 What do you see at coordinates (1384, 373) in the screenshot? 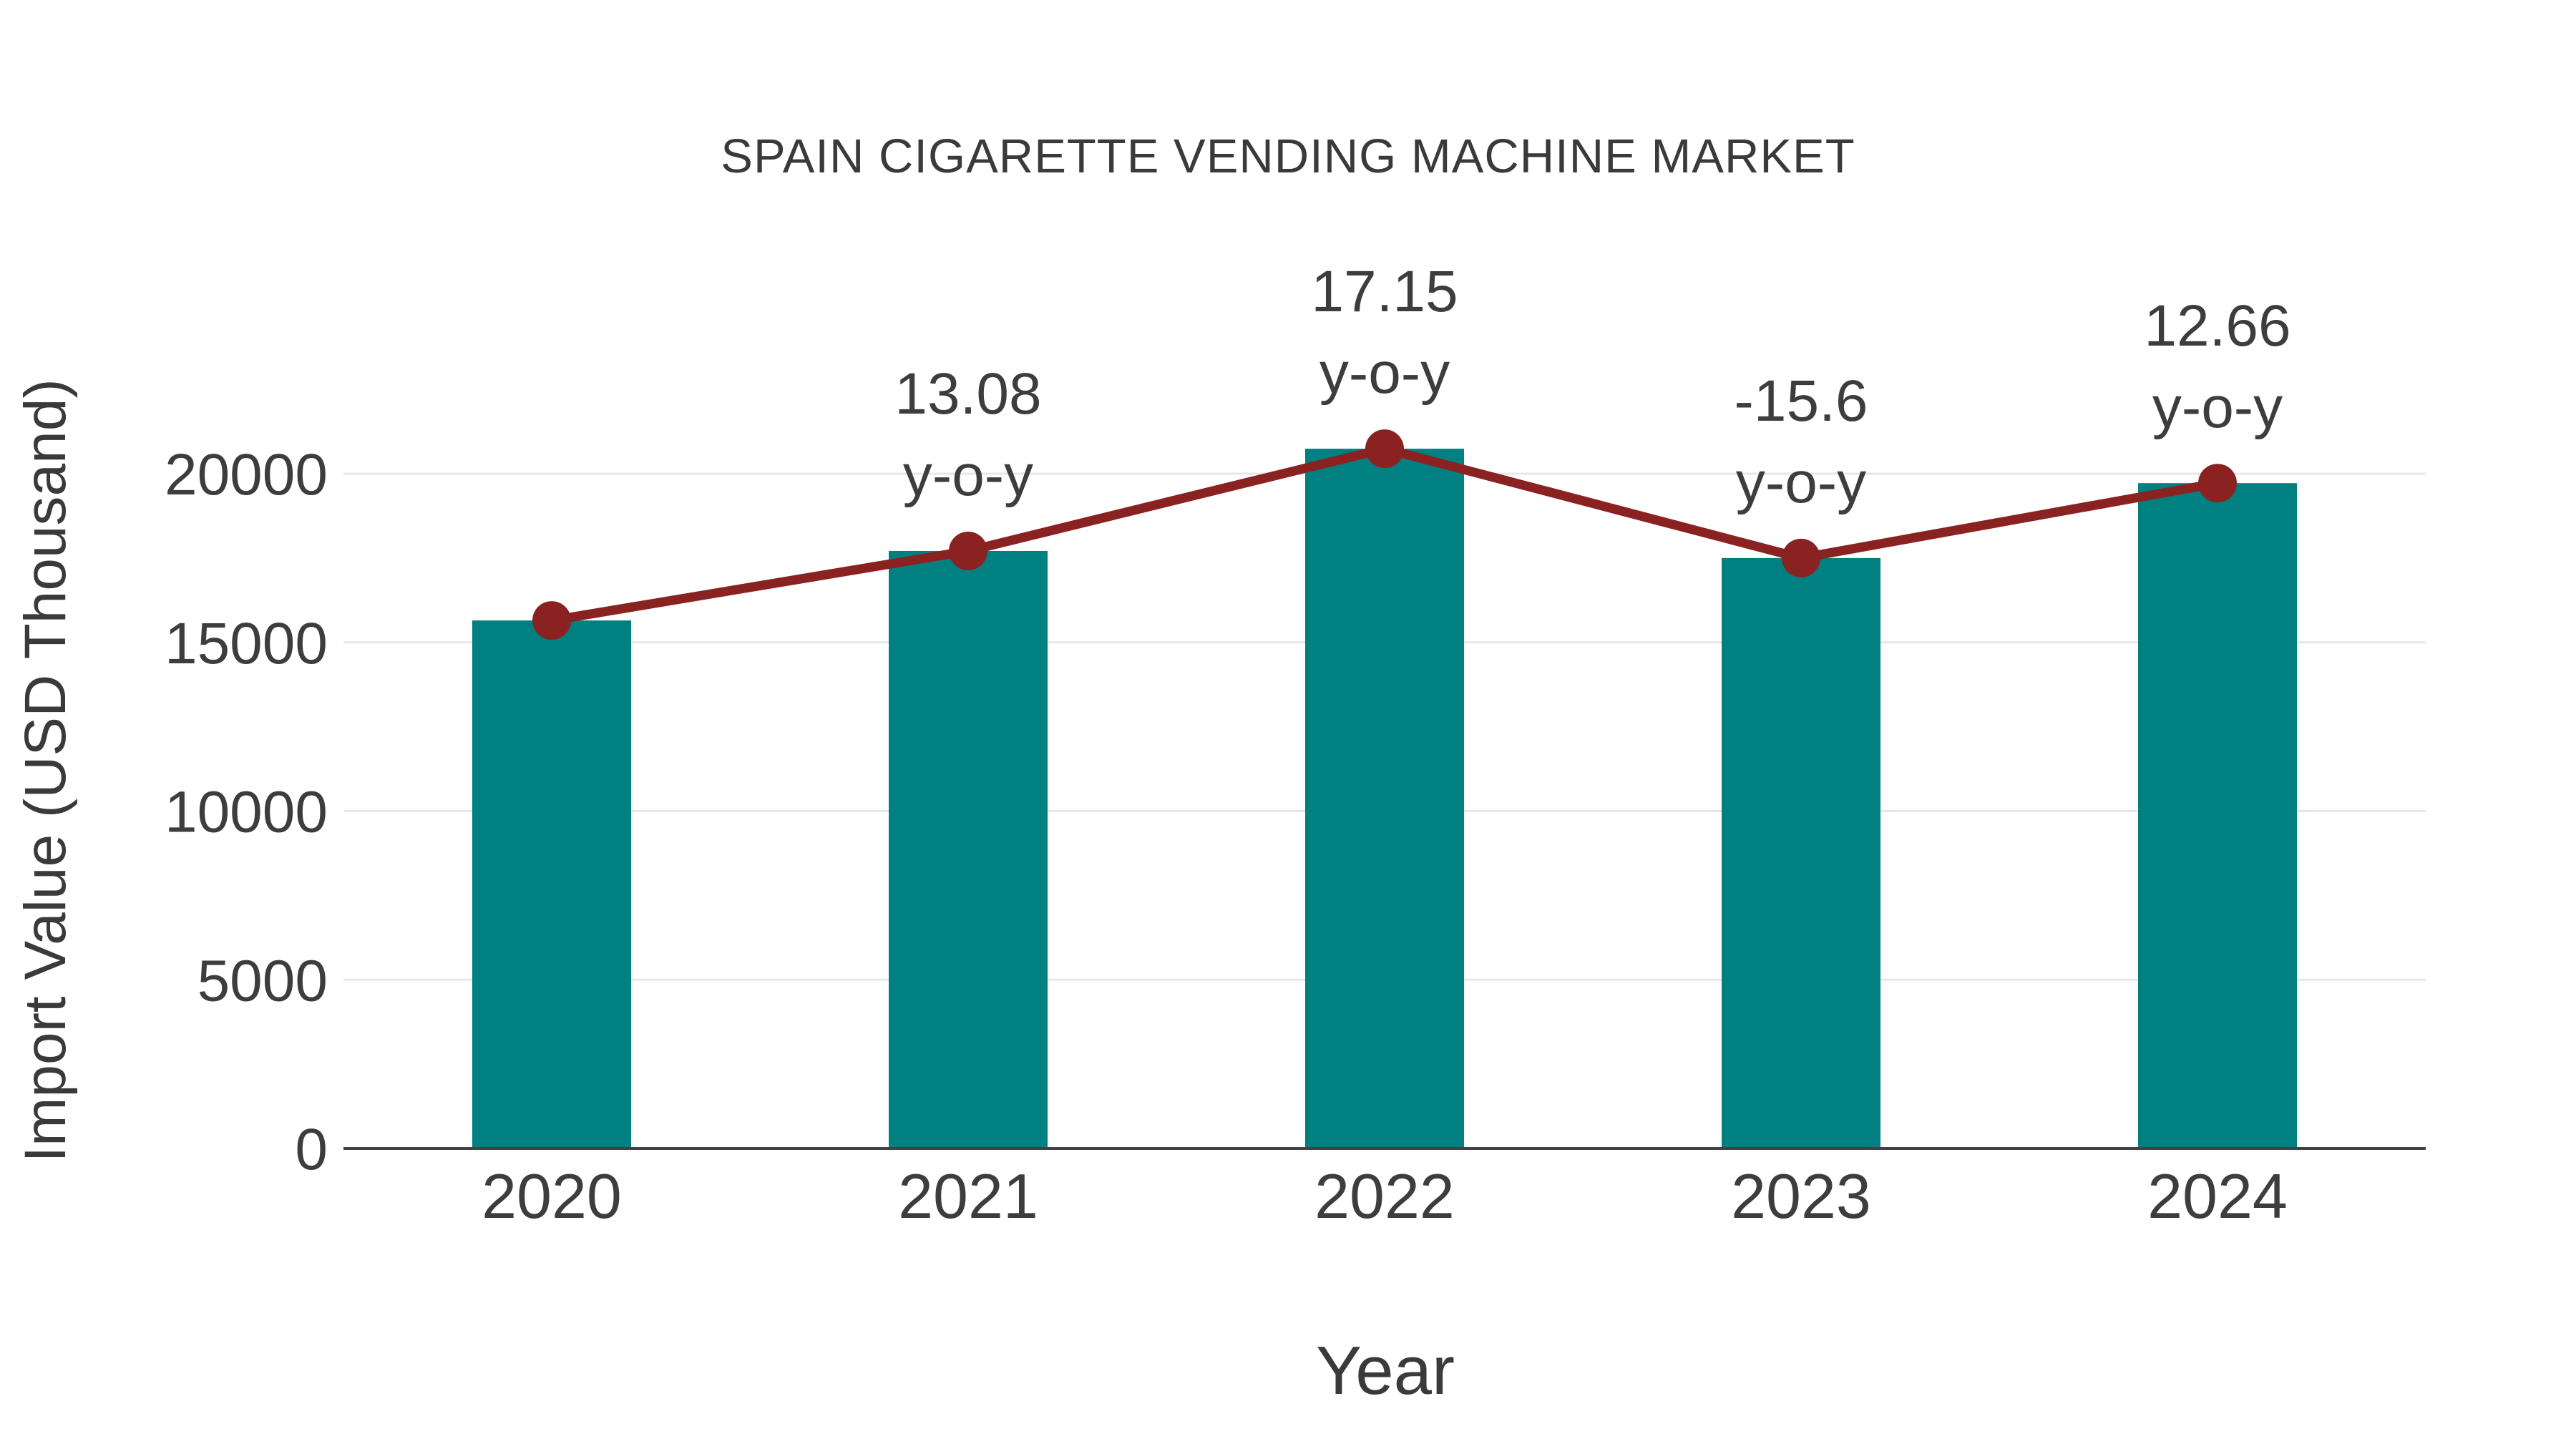
I see `yoy-suffix-label-2022: y-o-y` at bounding box center [1384, 373].